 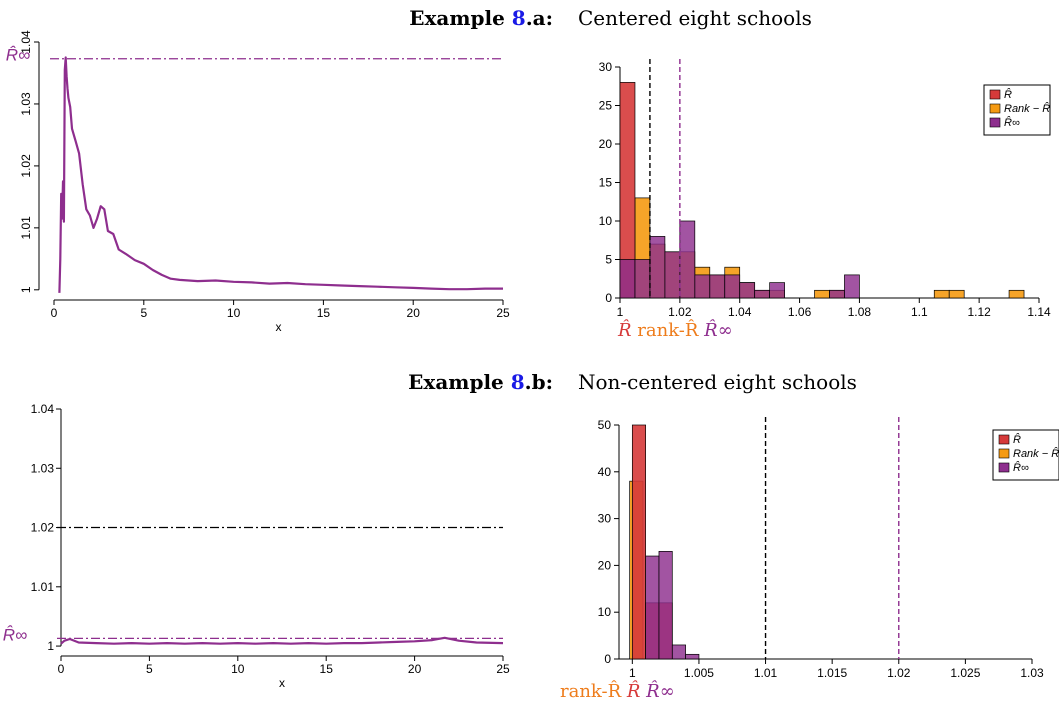 What do you see at coordinates (591, 691) in the screenshot?
I see `estimator-label: rank-R̂` at bounding box center [591, 691].